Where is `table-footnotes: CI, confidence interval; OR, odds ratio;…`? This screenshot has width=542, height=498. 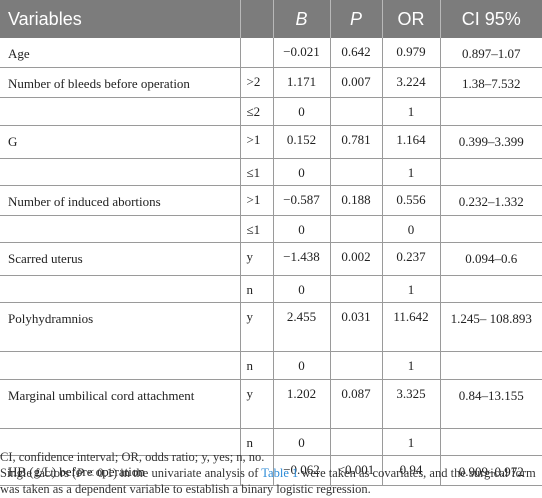 table-footnotes: CI, confidence interval; OR, odds ratio;… is located at coordinates (271, 473).